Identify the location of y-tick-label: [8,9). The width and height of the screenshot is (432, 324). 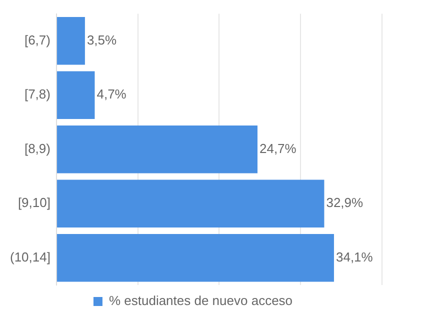
(37, 148).